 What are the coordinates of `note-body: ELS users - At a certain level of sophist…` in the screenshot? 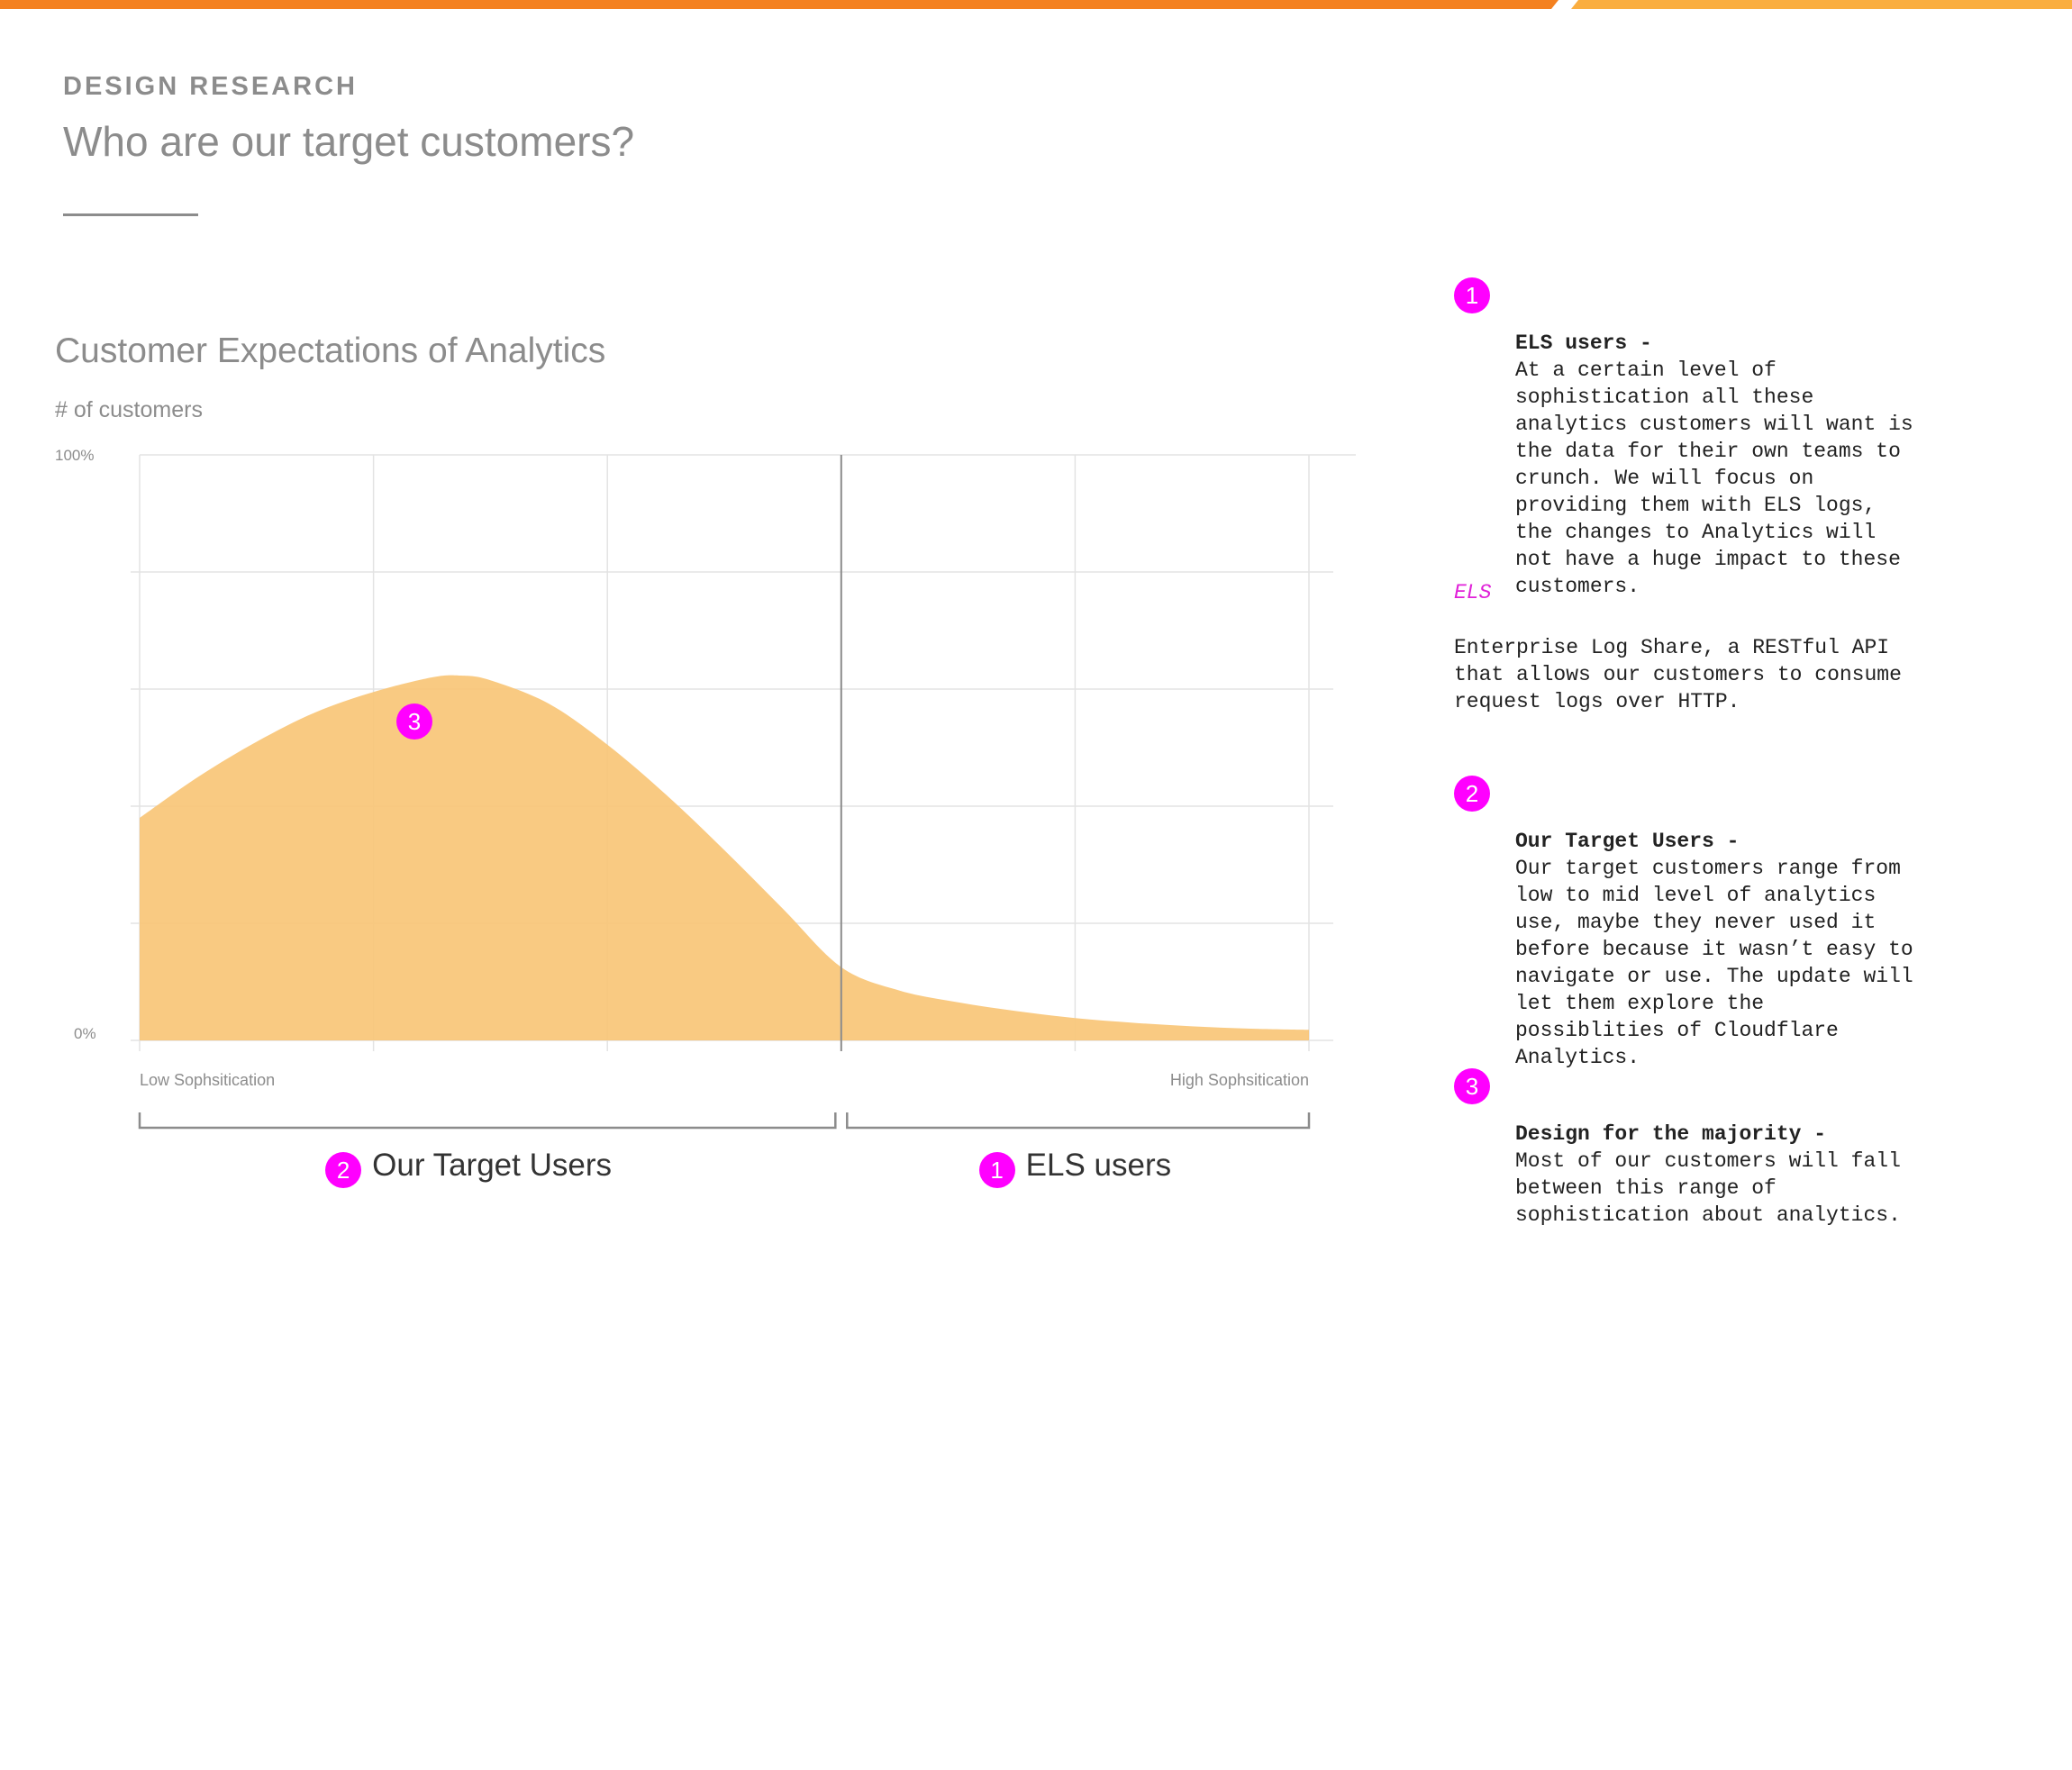 It's located at (1754, 451).